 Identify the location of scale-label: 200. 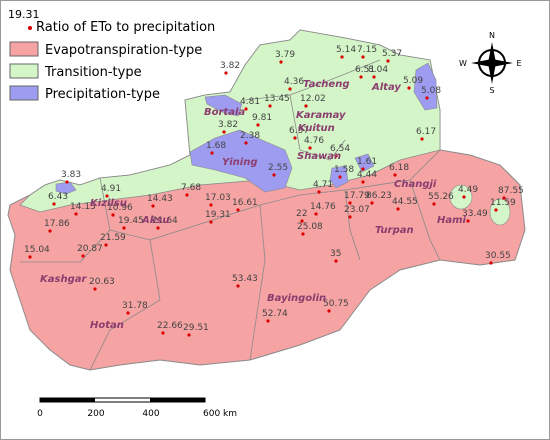
(95, 414).